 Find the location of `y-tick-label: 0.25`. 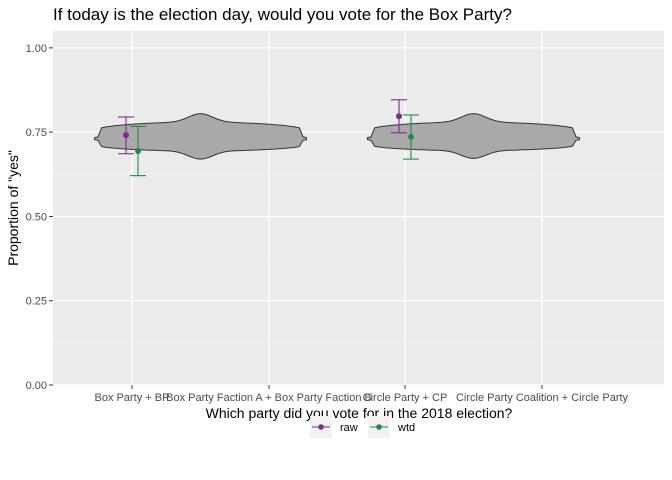

y-tick-label: 0.25 is located at coordinates (36, 302).